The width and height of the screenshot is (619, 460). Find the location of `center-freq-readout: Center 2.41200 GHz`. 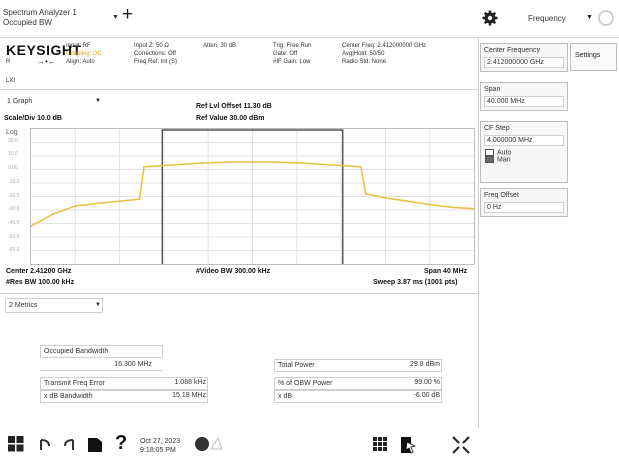

center-freq-readout: Center 2.41200 GHz is located at coordinates (39, 271).